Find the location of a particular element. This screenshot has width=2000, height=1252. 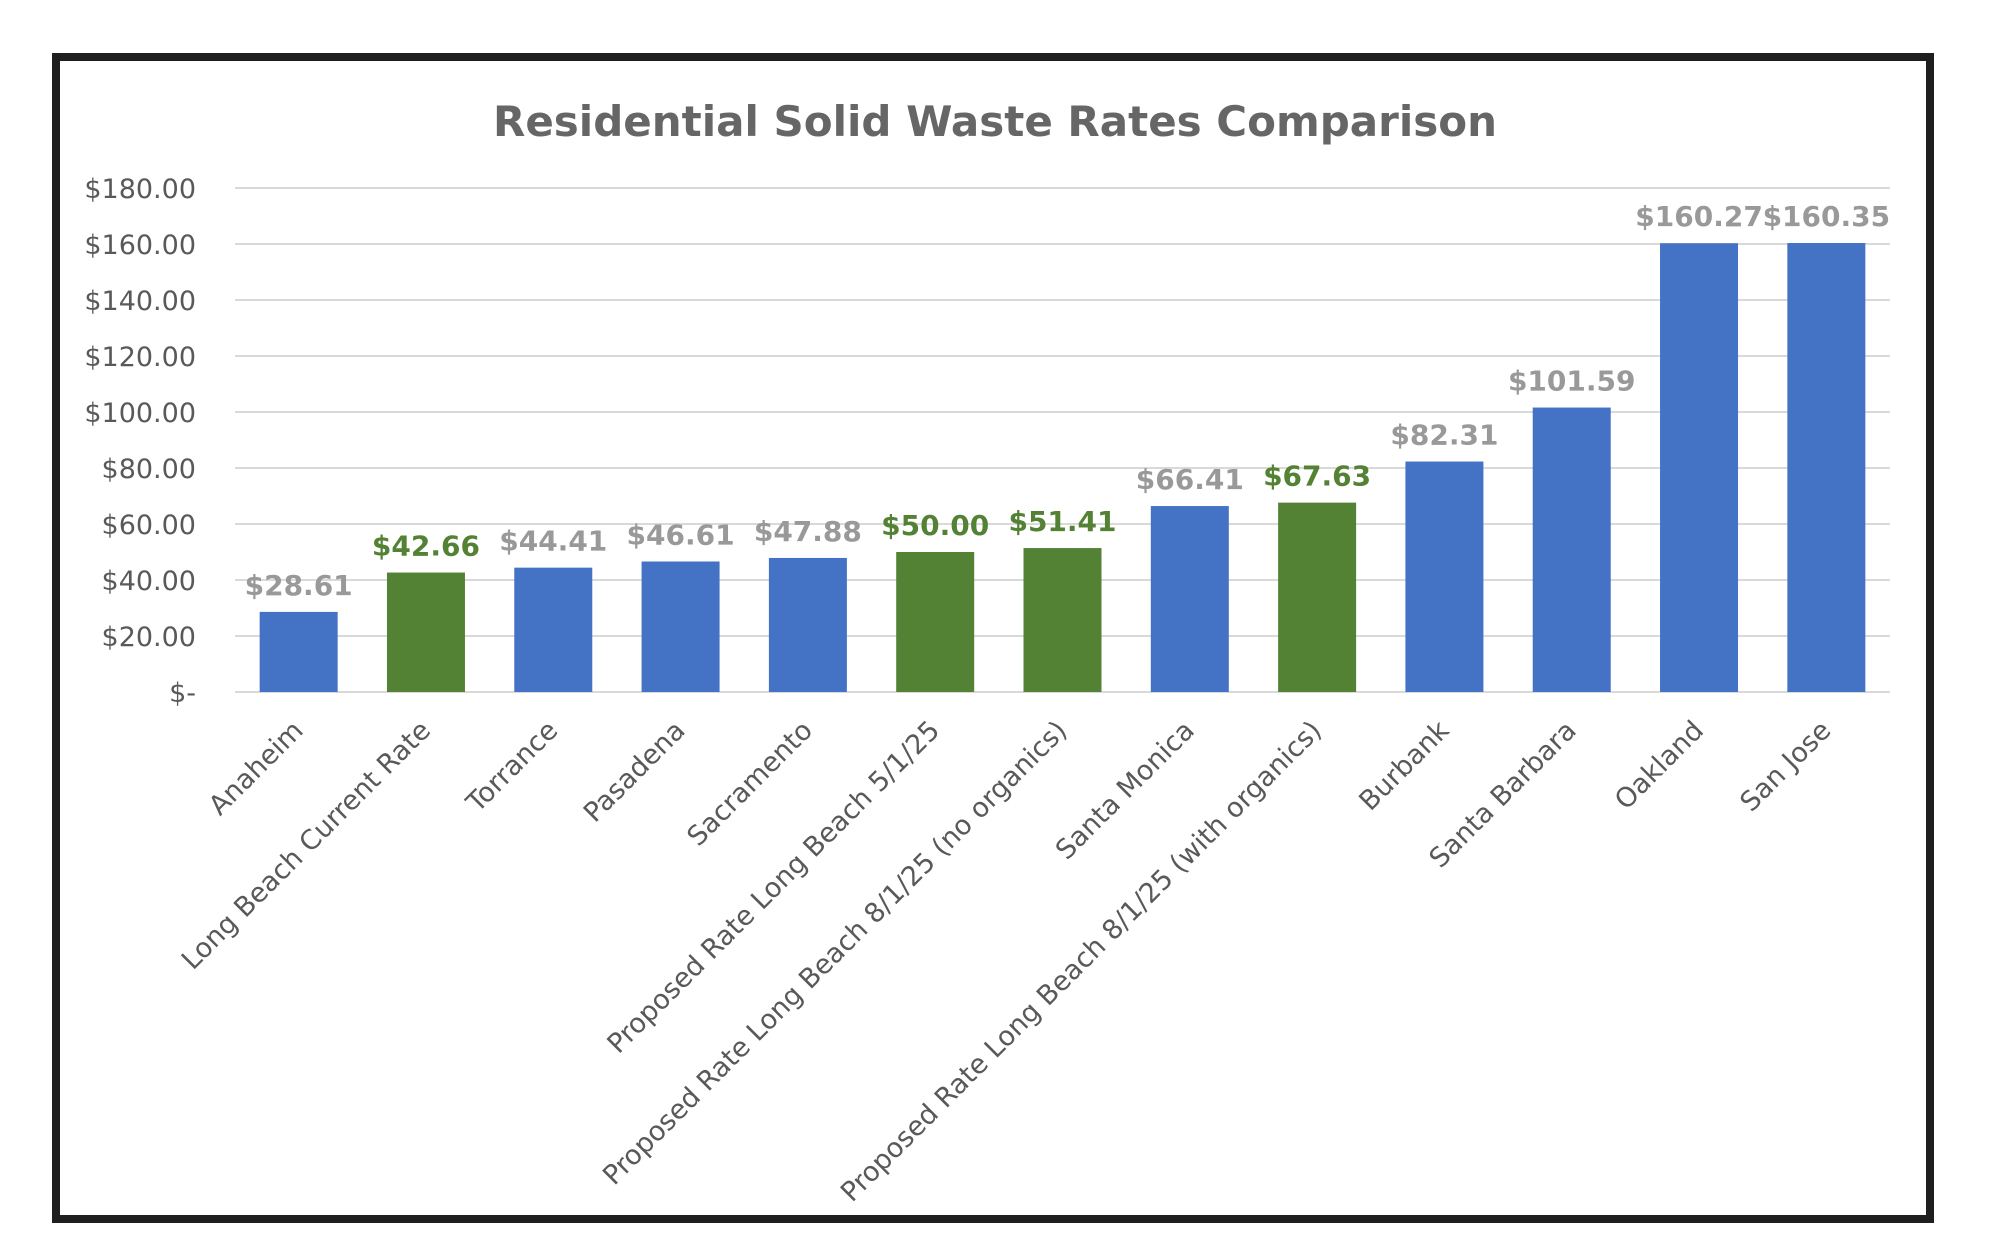

y-tick-label: $20.00 is located at coordinates (149, 637).